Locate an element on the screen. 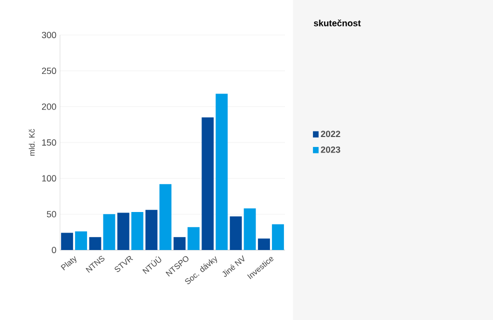  y-tick-label: 150 is located at coordinates (49, 142).